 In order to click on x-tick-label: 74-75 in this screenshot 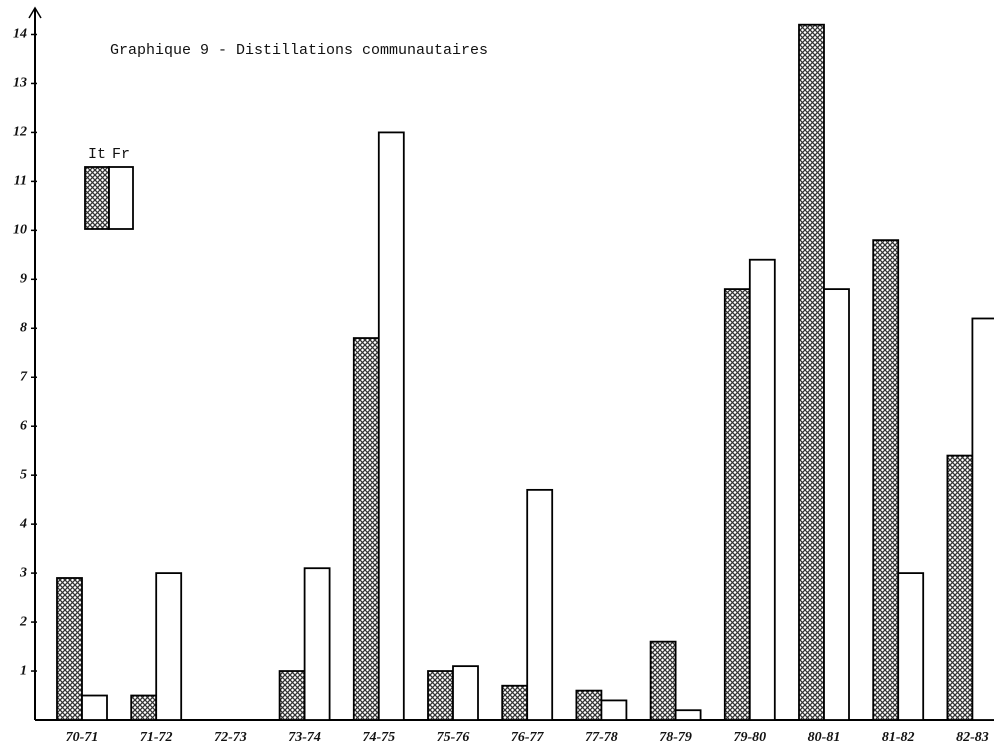, I will do `click(378, 737)`.